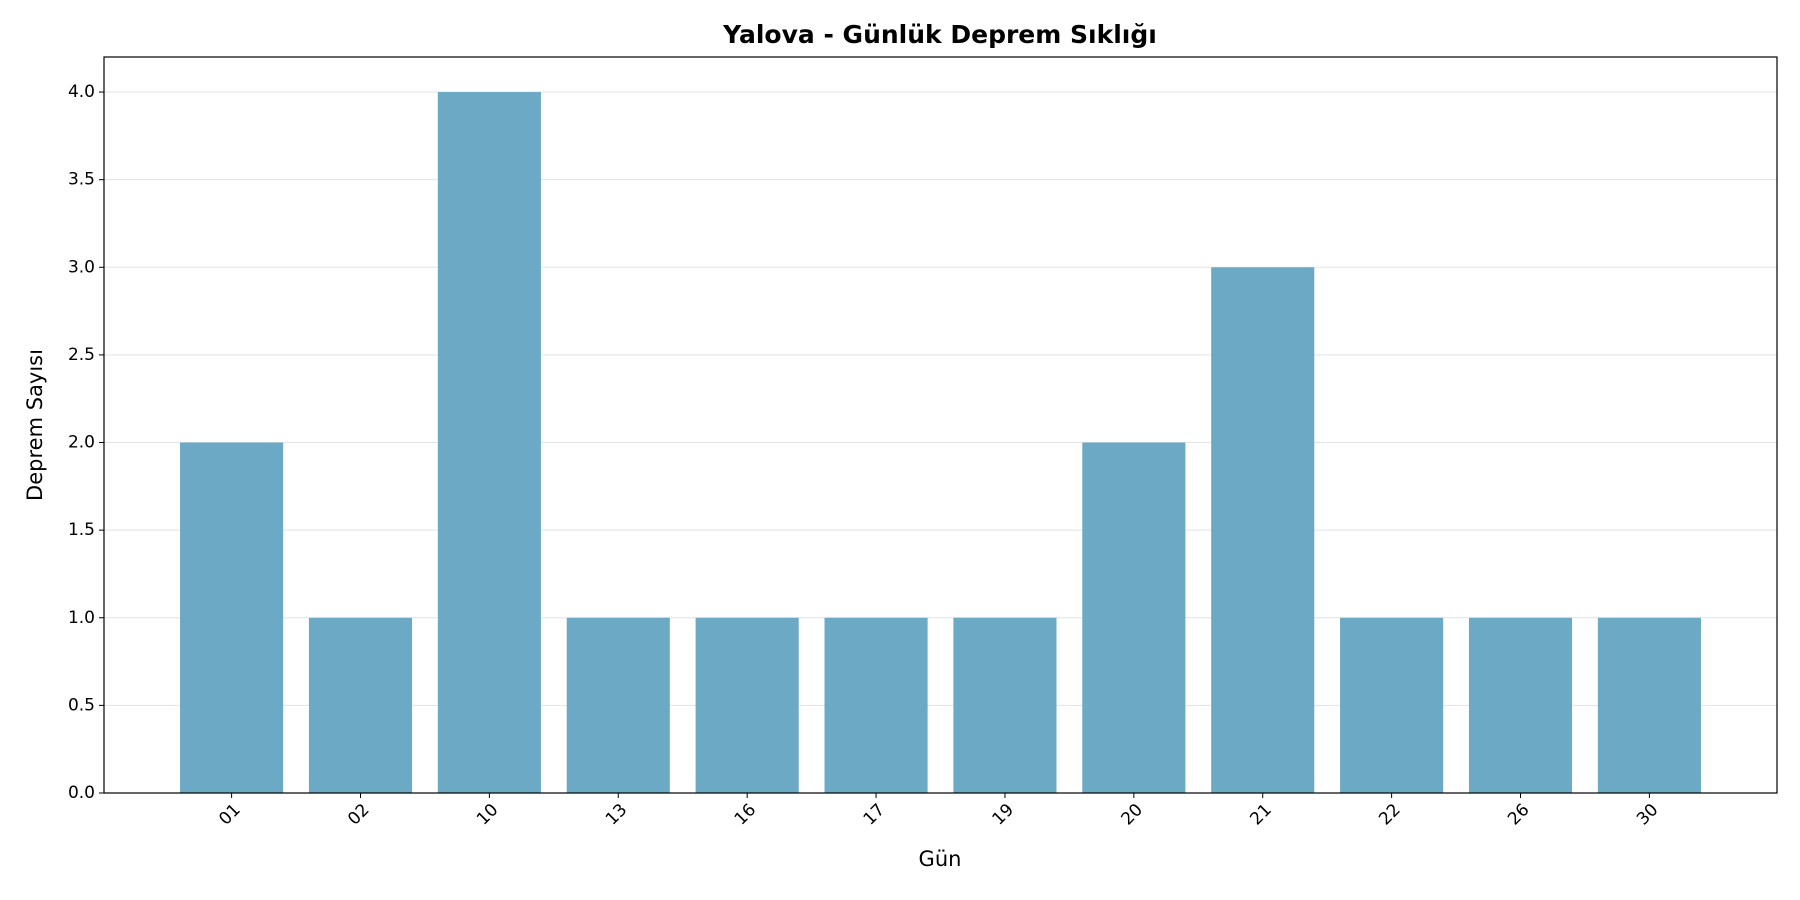 The height and width of the screenshot is (900, 1800). What do you see at coordinates (745, 814) in the screenshot?
I see `x-tick-label: 16` at bounding box center [745, 814].